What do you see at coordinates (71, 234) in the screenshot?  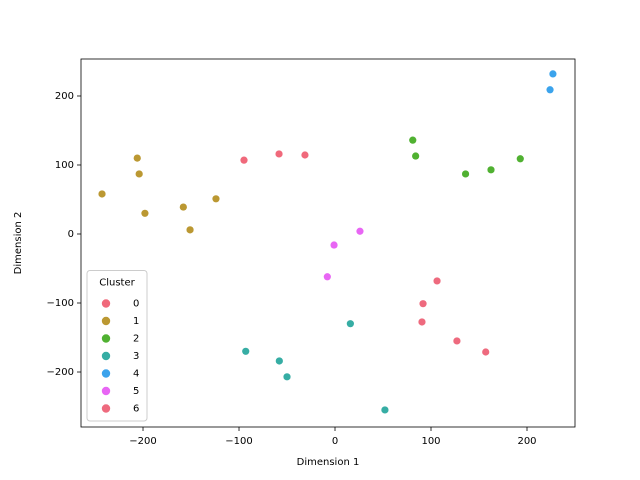 I see `y-tick-label: 0` at bounding box center [71, 234].